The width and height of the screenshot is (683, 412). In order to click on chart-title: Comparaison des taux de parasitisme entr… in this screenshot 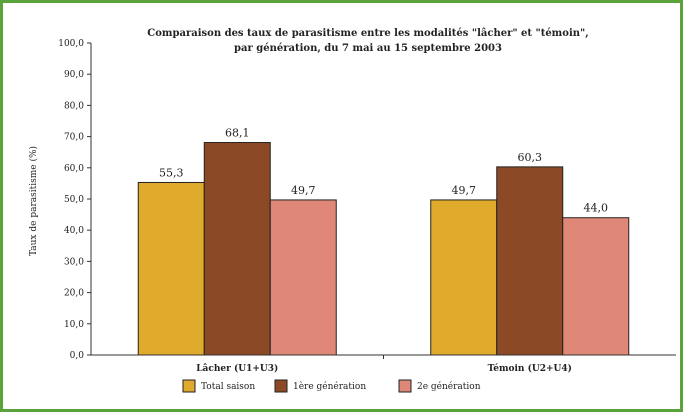, I will do `click(367, 41)`.